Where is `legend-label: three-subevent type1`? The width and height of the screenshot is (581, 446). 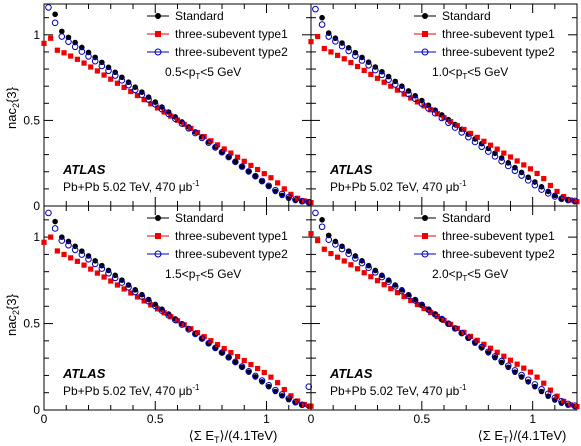 legend-label: three-subevent type1 is located at coordinates (498, 34).